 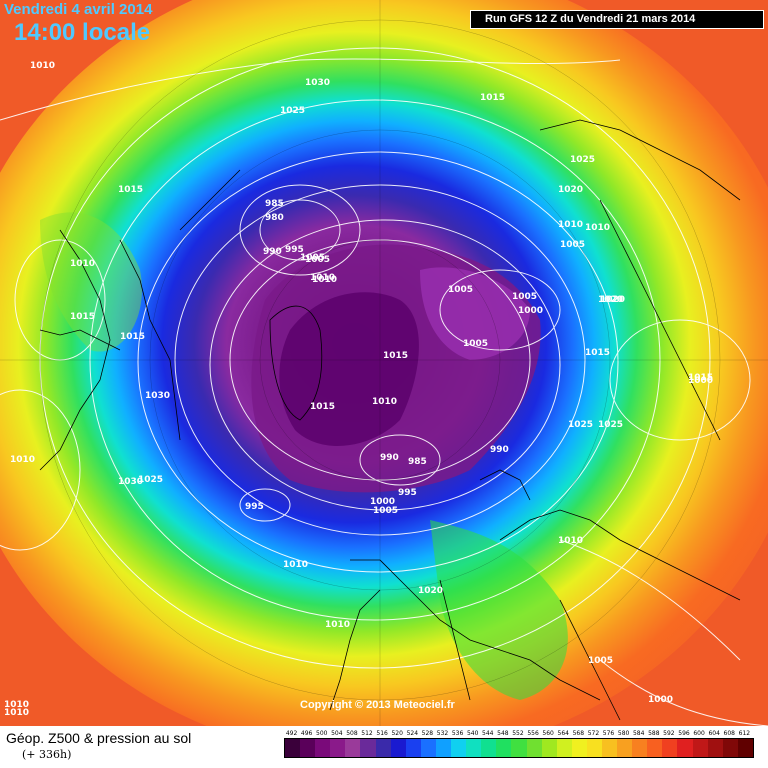 I want to click on color-scale-tick: 540, so click(x=472, y=733).